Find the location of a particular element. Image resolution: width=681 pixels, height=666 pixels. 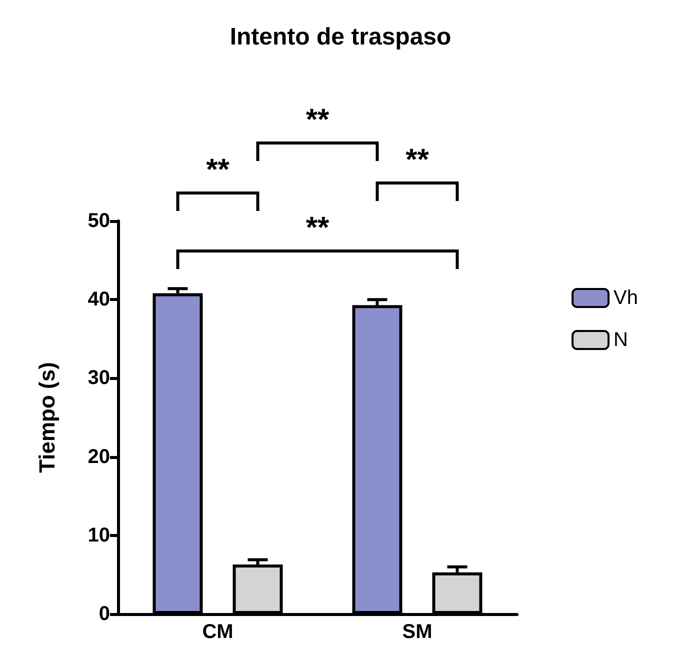

x-tick-label: SM is located at coordinates (417, 632).